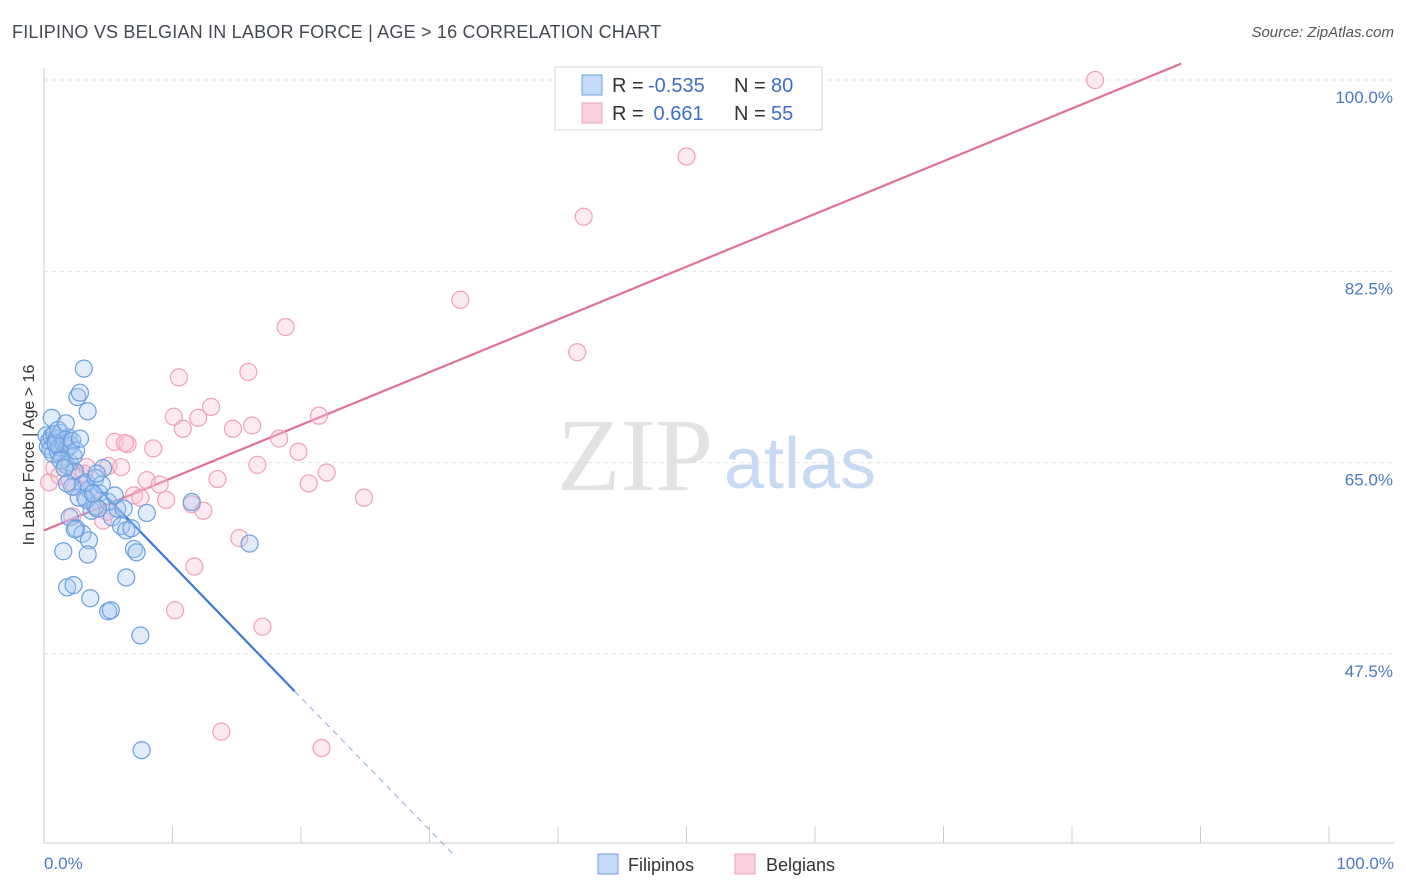 This screenshot has width=1406, height=892. Describe the element at coordinates (592, 113) in the screenshot. I see `legend-swatch-belgians` at that location.